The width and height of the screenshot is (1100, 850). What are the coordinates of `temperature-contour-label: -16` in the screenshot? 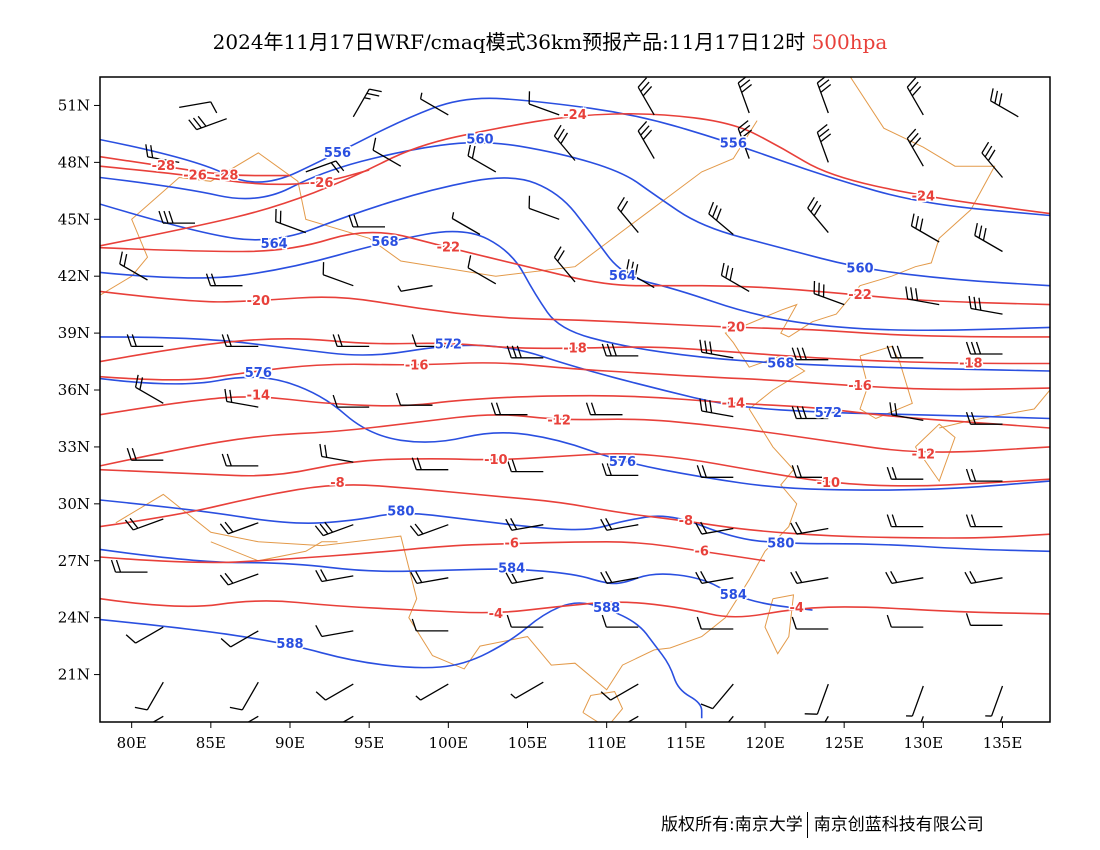 It's located at (417, 365).